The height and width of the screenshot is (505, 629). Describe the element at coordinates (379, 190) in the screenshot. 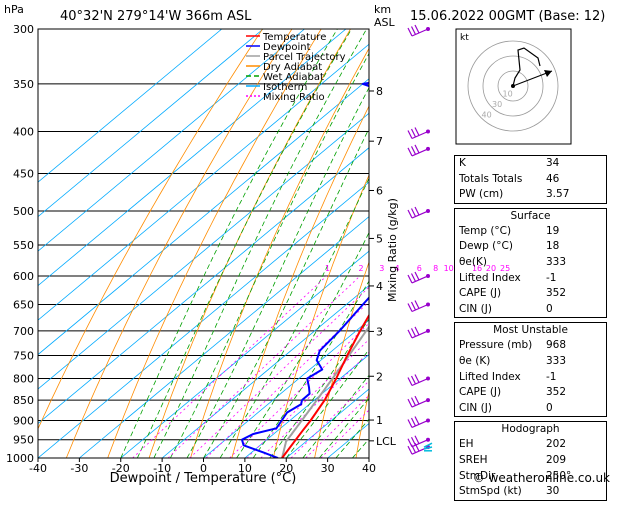

I see `km-tick-label: 6` at that location.